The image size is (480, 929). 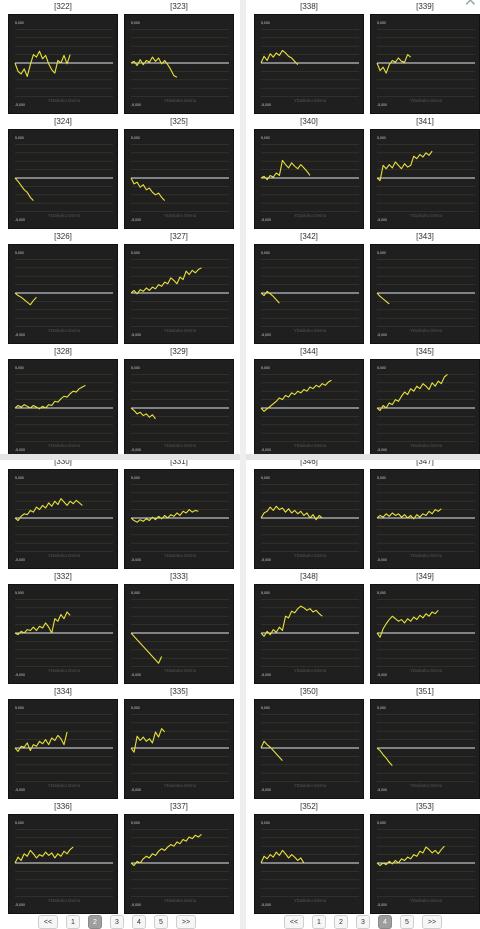 What do you see at coordinates (425, 806) in the screenshot?
I see `chart-card-label: [353]` at bounding box center [425, 806].